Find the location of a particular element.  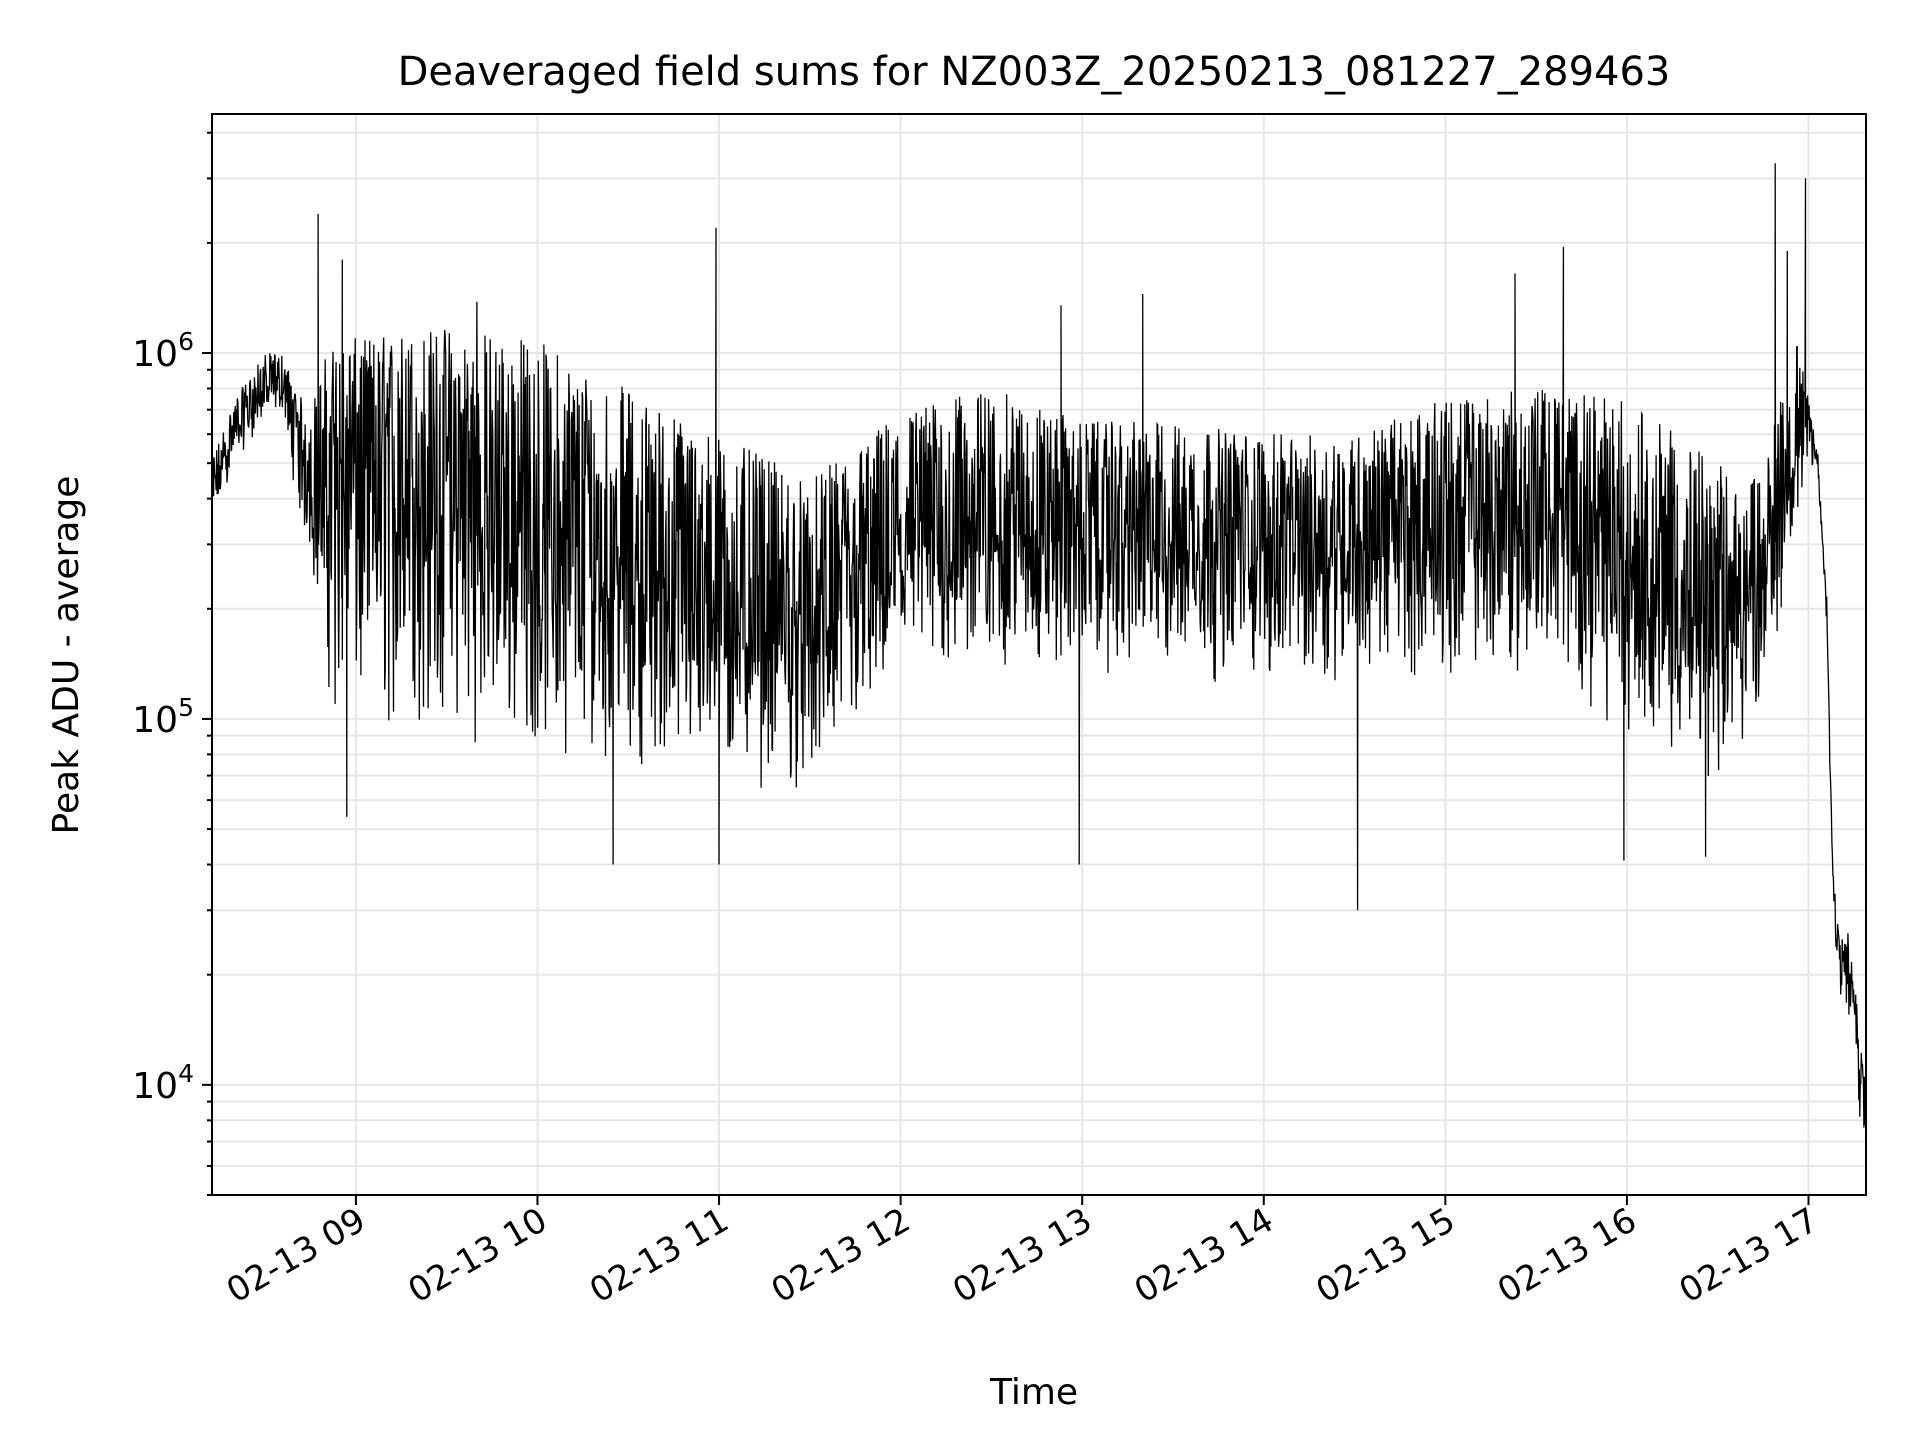

y-tick-label: 10⁵ is located at coordinates (163, 717).